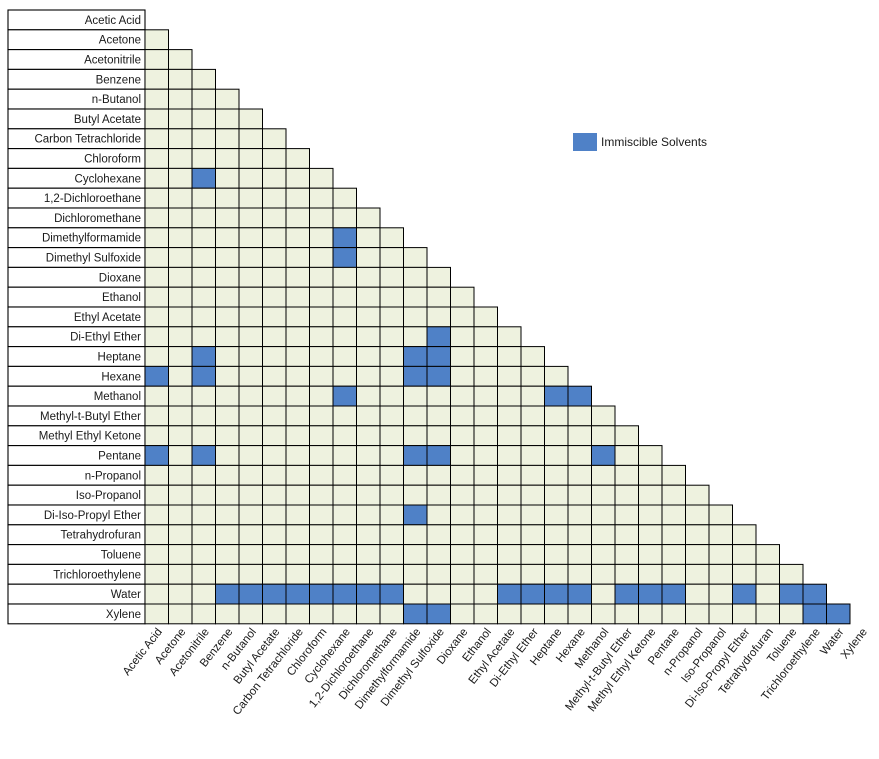 This screenshot has height=759, width=879. What do you see at coordinates (121, 298) in the screenshot?
I see `row-label-ethanol: Ethanol` at bounding box center [121, 298].